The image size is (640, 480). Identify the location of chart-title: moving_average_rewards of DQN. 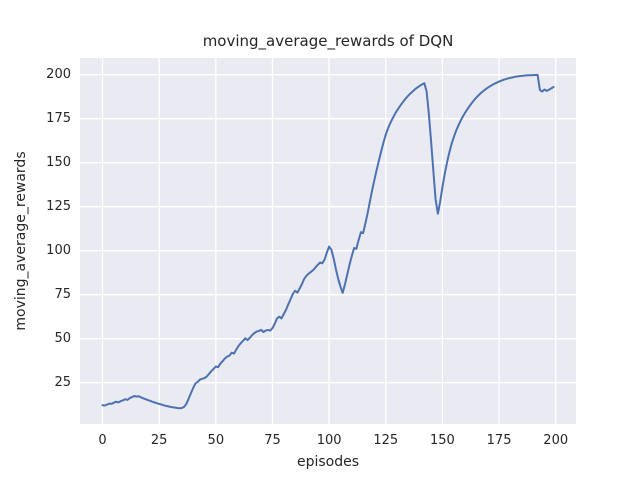
(328, 41).